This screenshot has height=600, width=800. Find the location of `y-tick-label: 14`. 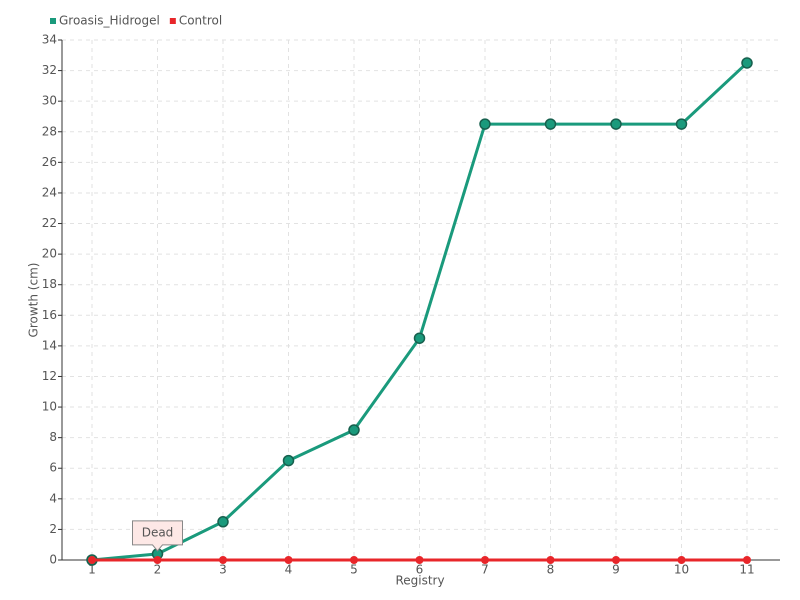

y-tick-label: 14 is located at coordinates (49, 345).